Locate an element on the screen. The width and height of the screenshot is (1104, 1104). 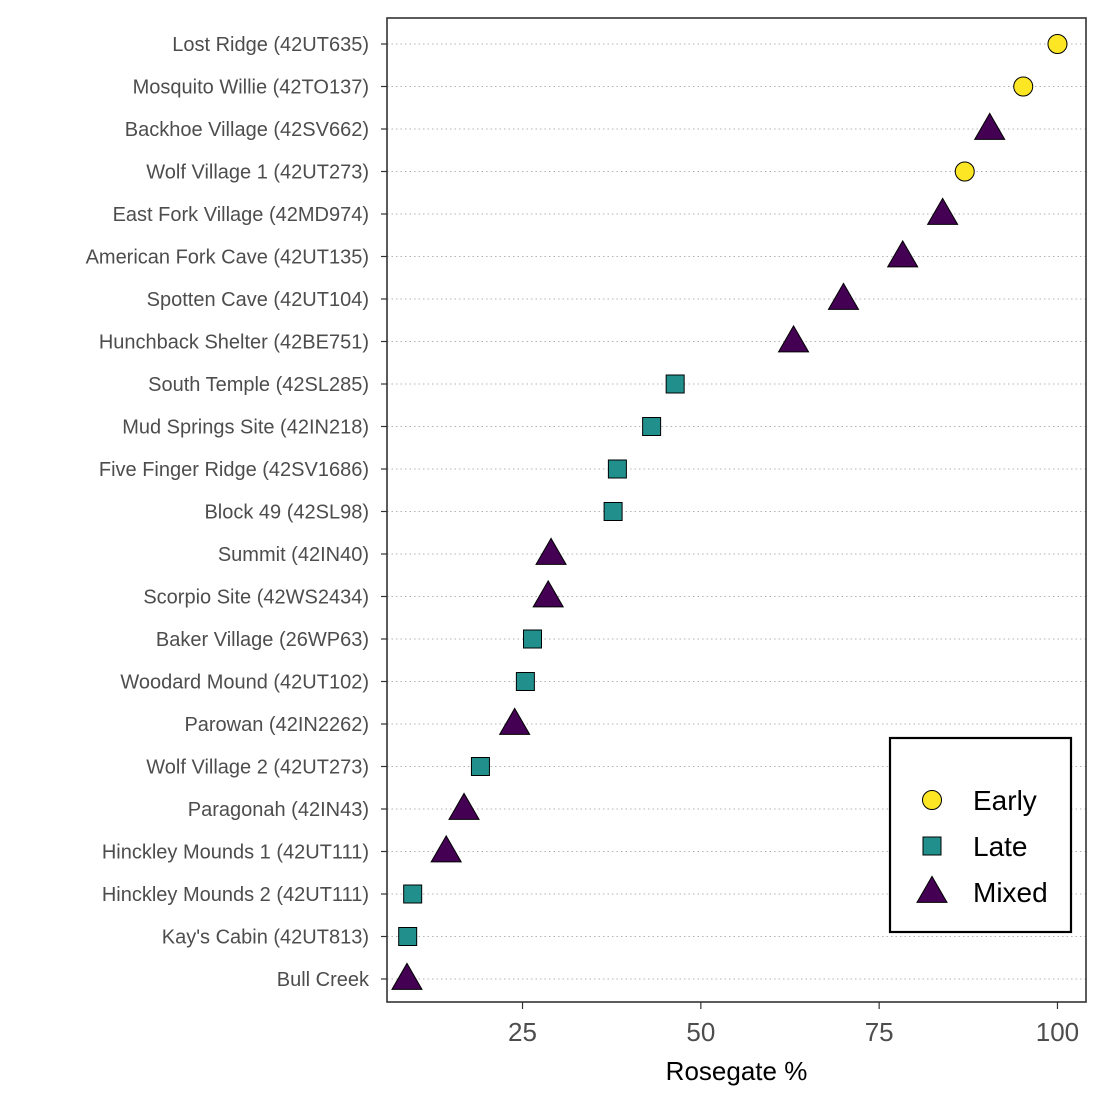
x-axis-ticks: 25 50 75 100 is located at coordinates (793, 1024).